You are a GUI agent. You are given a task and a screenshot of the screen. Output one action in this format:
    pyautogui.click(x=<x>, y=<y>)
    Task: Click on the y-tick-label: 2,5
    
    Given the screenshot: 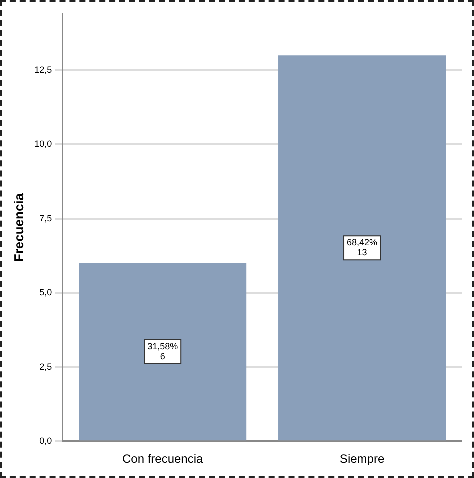 What is the action you would take?
    pyautogui.click(x=46, y=367)
    